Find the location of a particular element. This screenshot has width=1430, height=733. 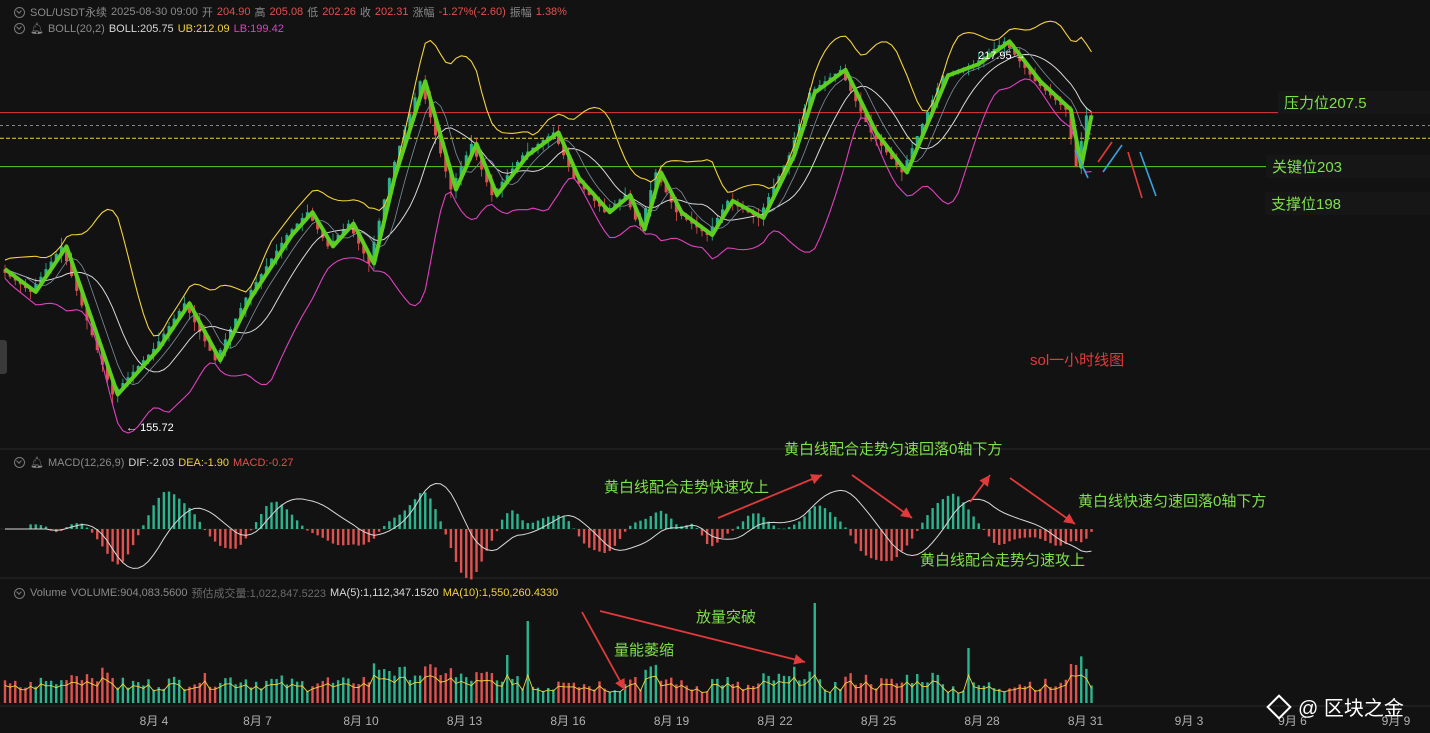

volume-ma10: MA(10):1,550,260.4330 is located at coordinates (500, 593).